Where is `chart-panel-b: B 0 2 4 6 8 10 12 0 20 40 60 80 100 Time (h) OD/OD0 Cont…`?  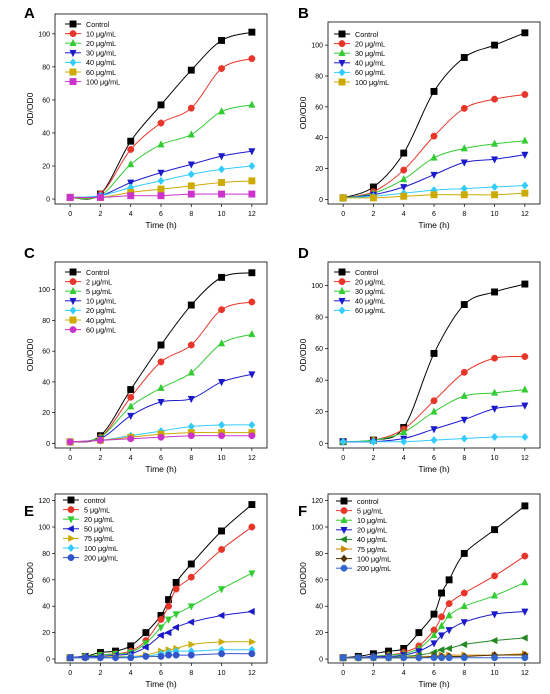 chart-panel-b: B 0 2 4 6 8 10 12 0 20 40 60 80 100 Time (h) OD/OD0 Cont… is located at coordinates (419, 117).